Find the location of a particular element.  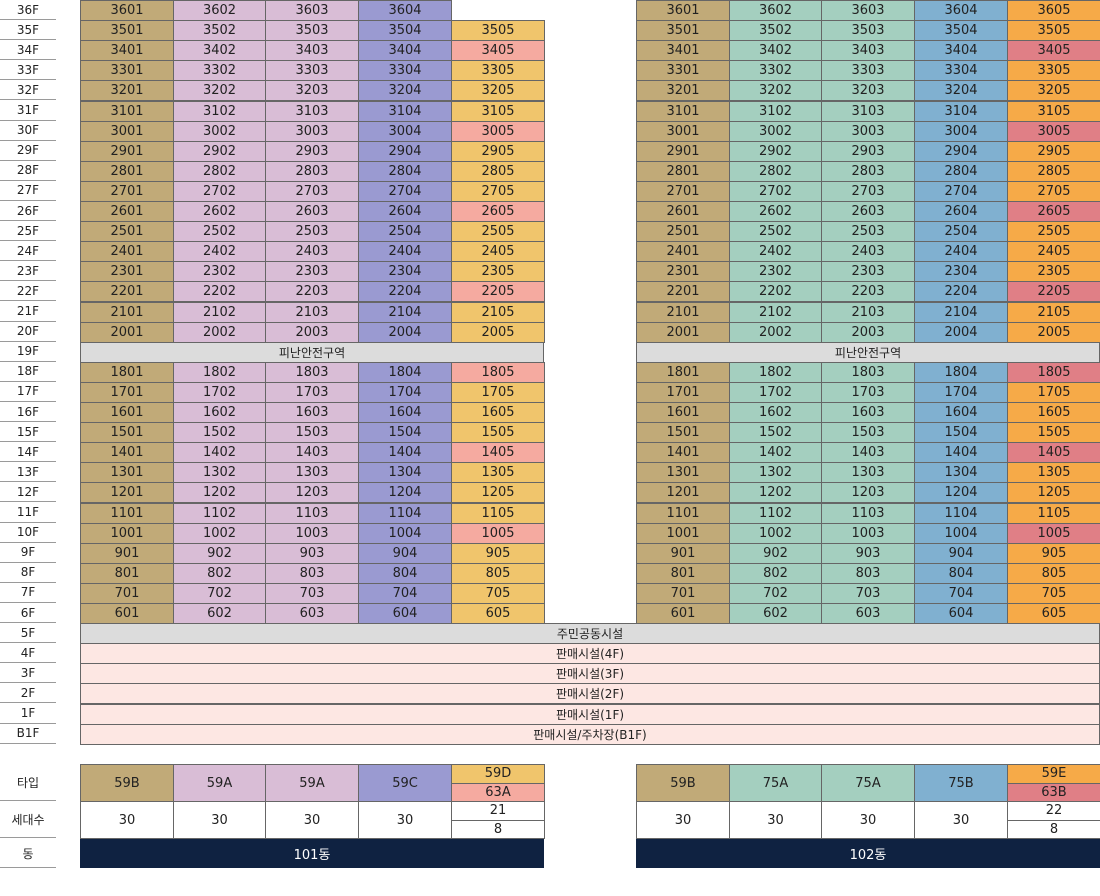

unit-cell: 3302 is located at coordinates (775, 71).